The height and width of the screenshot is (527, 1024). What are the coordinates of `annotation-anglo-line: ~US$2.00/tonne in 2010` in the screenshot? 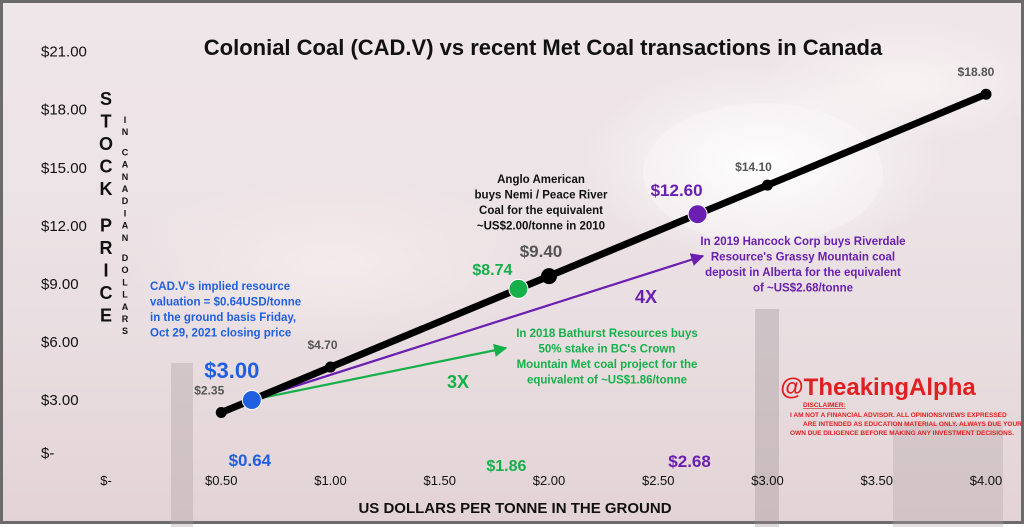 It's located at (541, 227).